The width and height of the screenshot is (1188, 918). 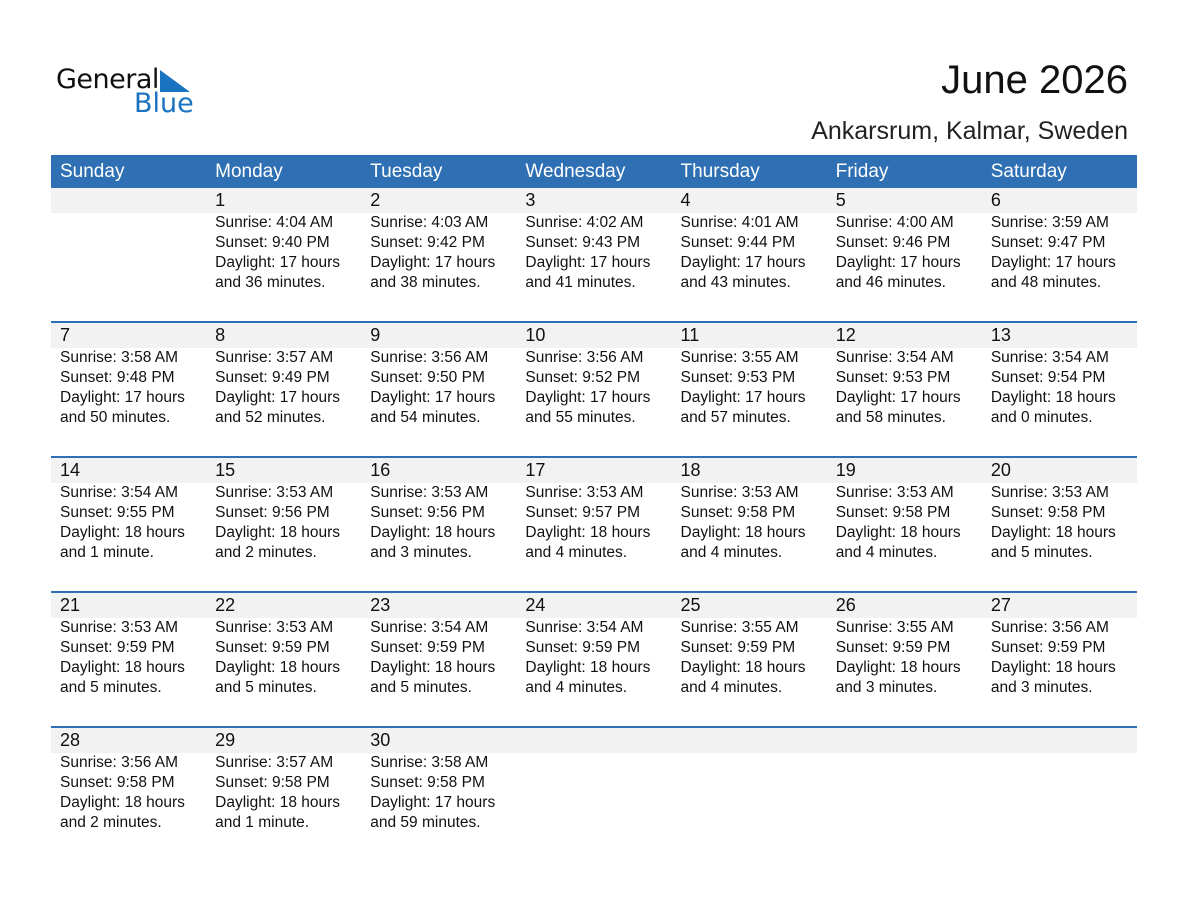 What do you see at coordinates (735, 417) in the screenshot?
I see `minutes-text: and 57 minutes.` at bounding box center [735, 417].